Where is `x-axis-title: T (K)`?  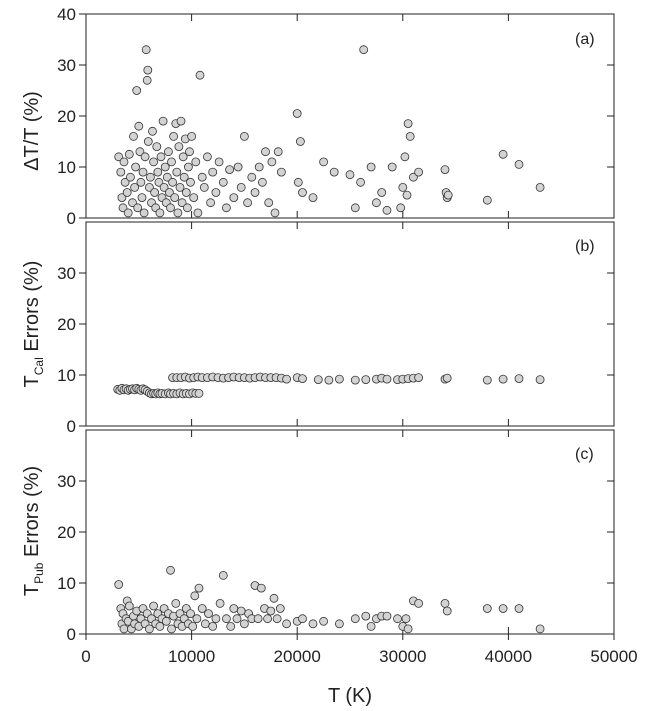 x-axis-title: T (K) is located at coordinates (350, 696).